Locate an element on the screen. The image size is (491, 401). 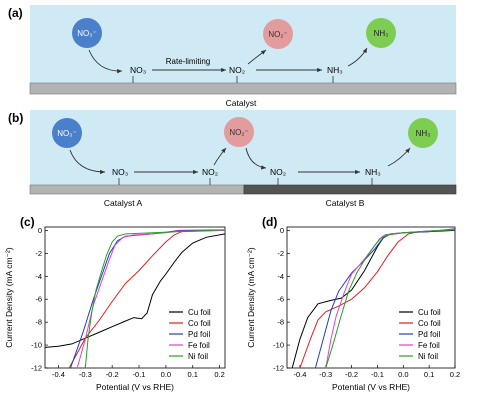
ammonia-node is located at coordinates (381, 33).